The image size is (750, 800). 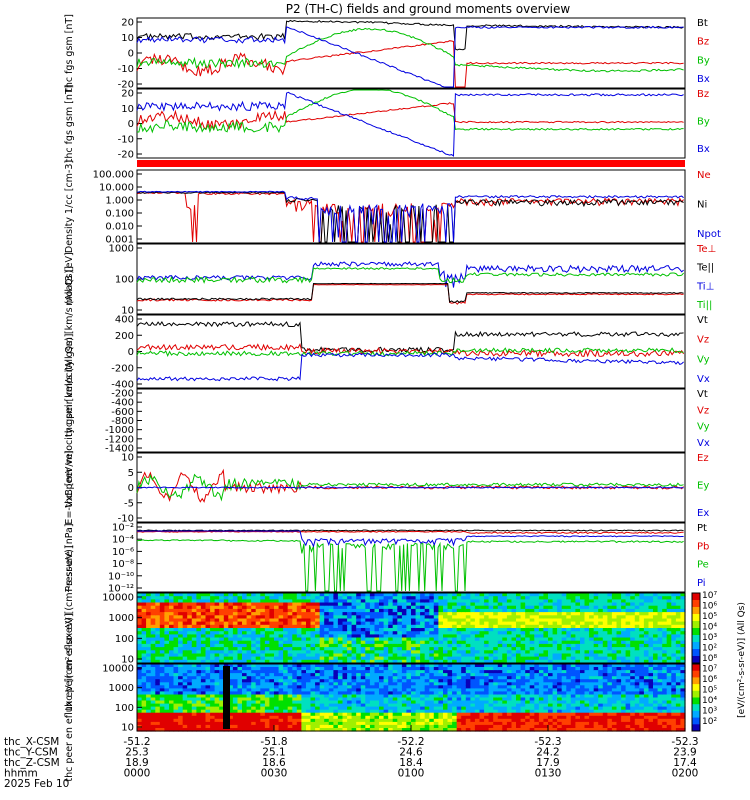 I want to click on y-tick-label: 400, so click(x=124, y=320).